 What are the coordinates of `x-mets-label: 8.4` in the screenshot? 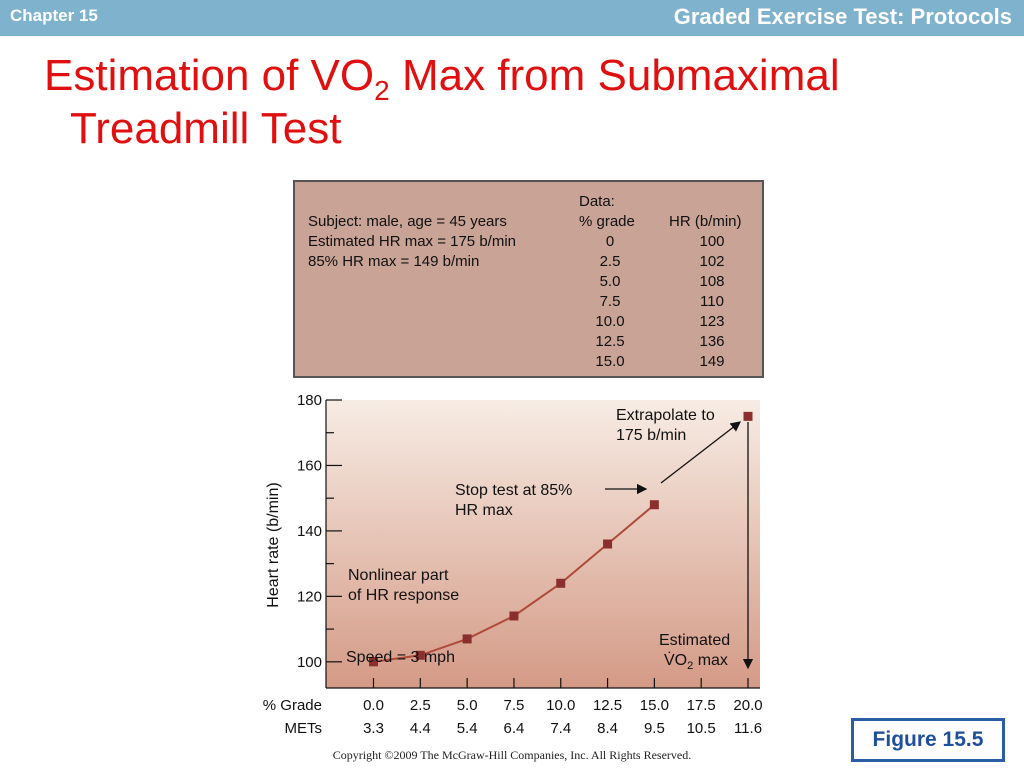 It's located at (607, 728).